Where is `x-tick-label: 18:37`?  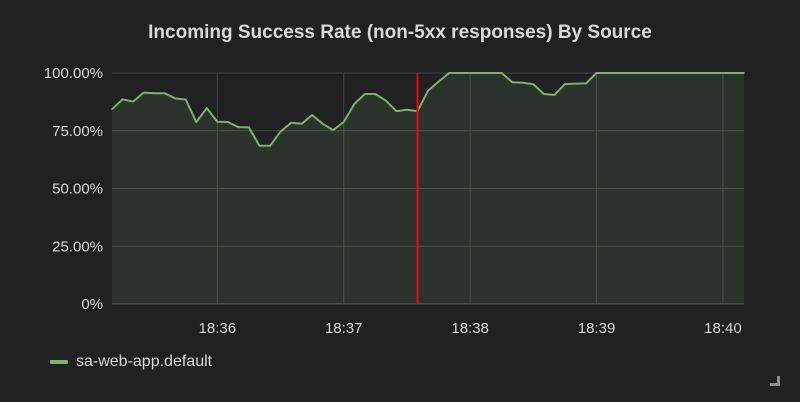 x-tick-label: 18:37 is located at coordinates (344, 328).